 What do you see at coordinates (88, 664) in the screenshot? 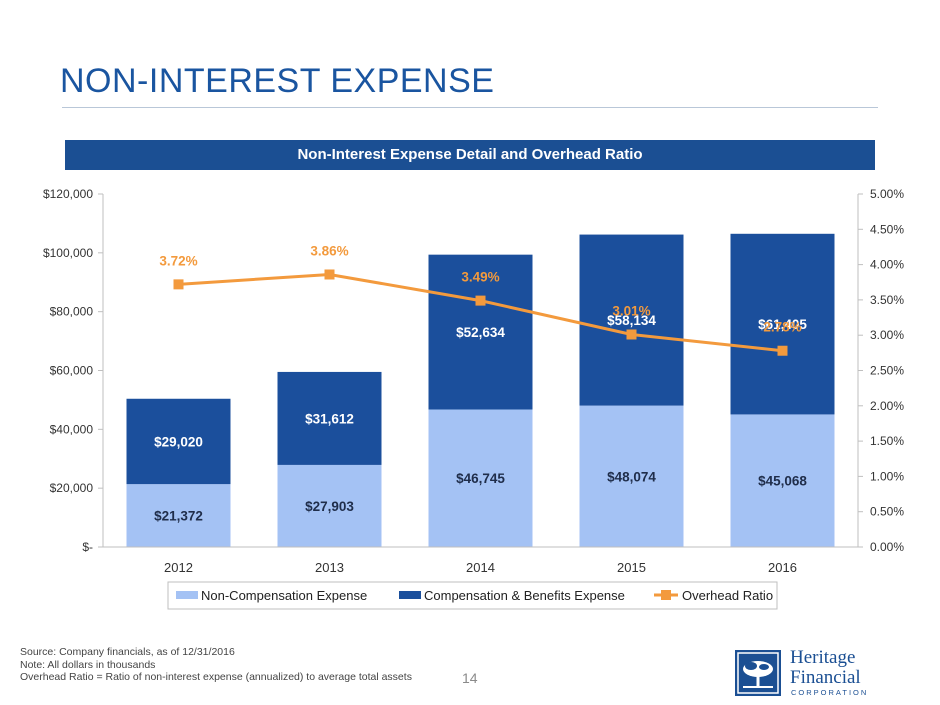
I see `footnote-units: Note: All dollars in thousands` at bounding box center [88, 664].